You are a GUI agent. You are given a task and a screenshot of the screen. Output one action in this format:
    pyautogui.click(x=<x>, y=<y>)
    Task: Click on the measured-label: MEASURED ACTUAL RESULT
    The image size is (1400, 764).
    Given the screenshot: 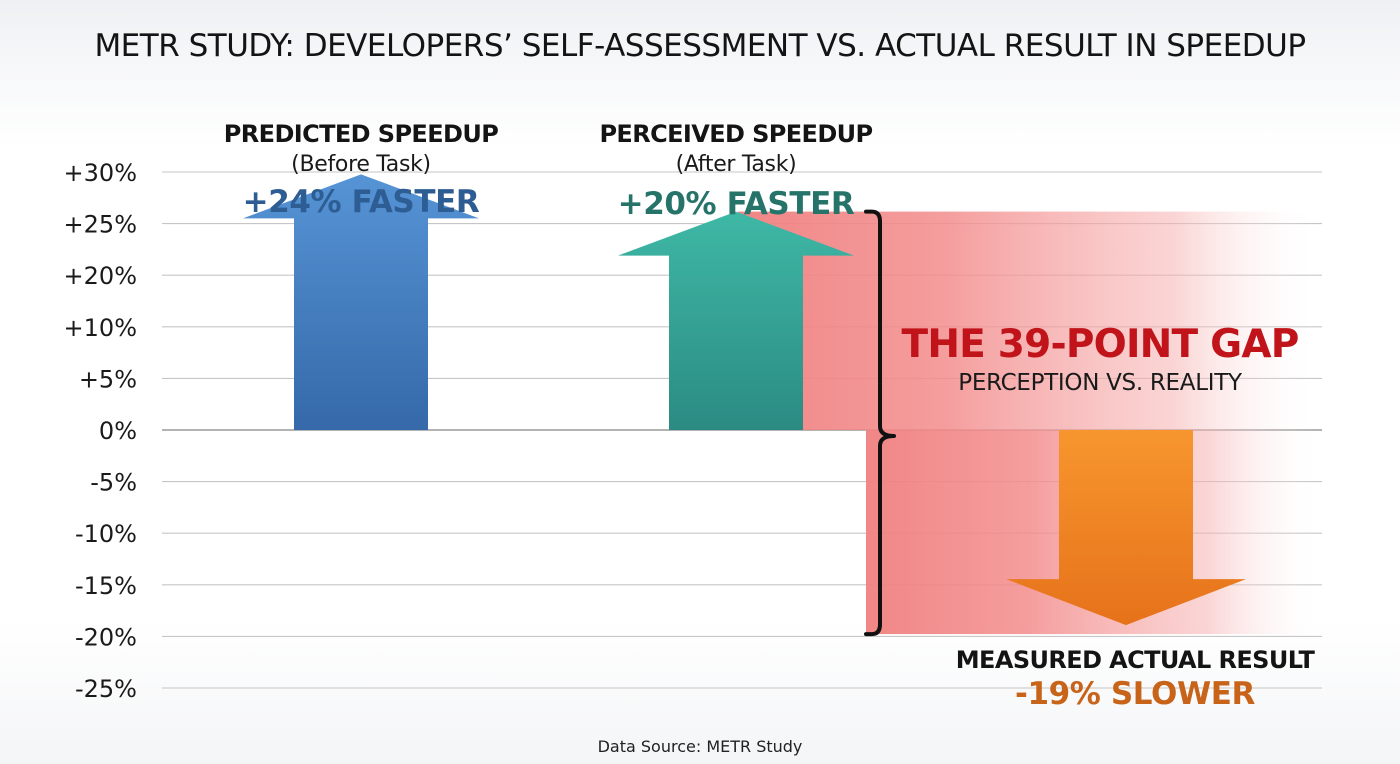 What is the action you would take?
    pyautogui.click(x=1135, y=660)
    